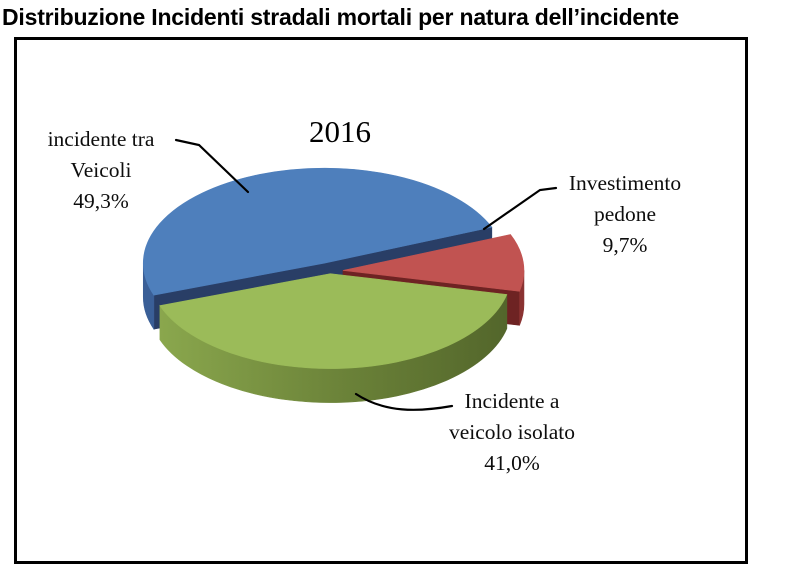 Image resolution: width=800 pixels, height=579 pixels. I want to click on slice-label-line: veicolo isolato, so click(512, 432).